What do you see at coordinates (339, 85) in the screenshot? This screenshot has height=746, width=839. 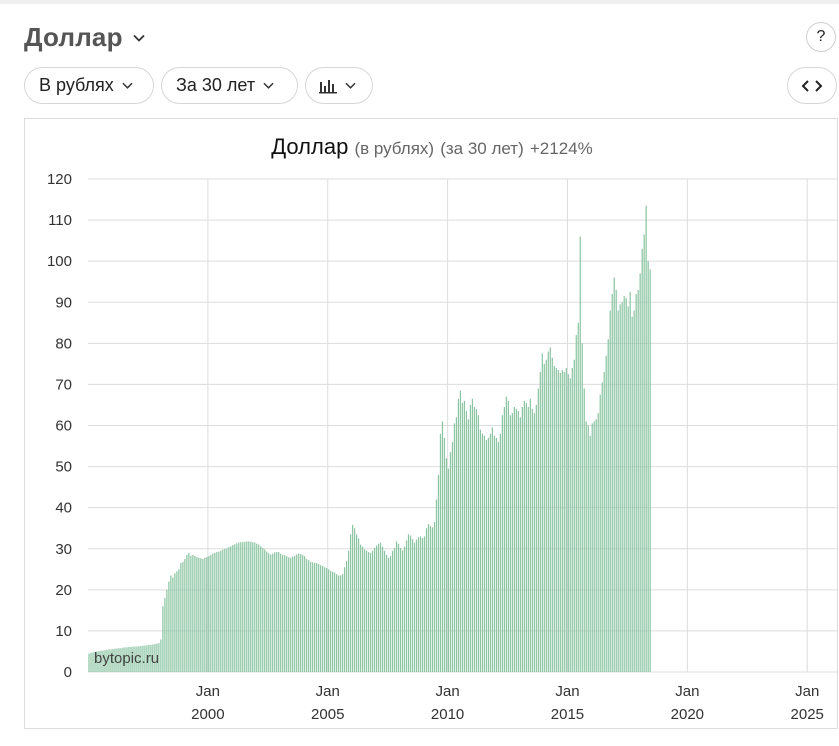 I see `chart-type-dropdown` at bounding box center [339, 85].